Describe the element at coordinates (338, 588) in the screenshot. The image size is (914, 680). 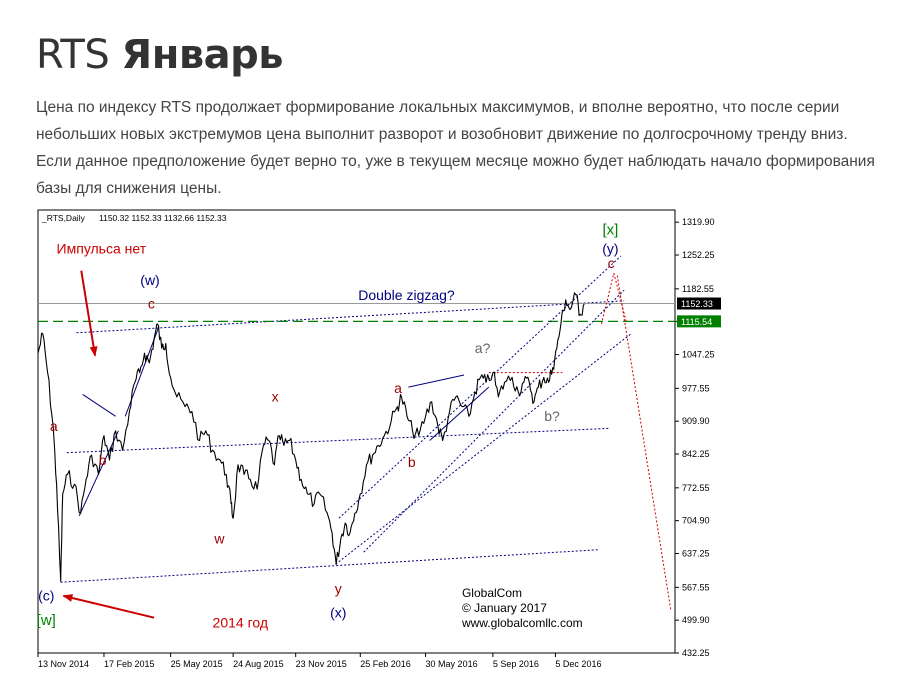
I see `wave-label: y` at that location.